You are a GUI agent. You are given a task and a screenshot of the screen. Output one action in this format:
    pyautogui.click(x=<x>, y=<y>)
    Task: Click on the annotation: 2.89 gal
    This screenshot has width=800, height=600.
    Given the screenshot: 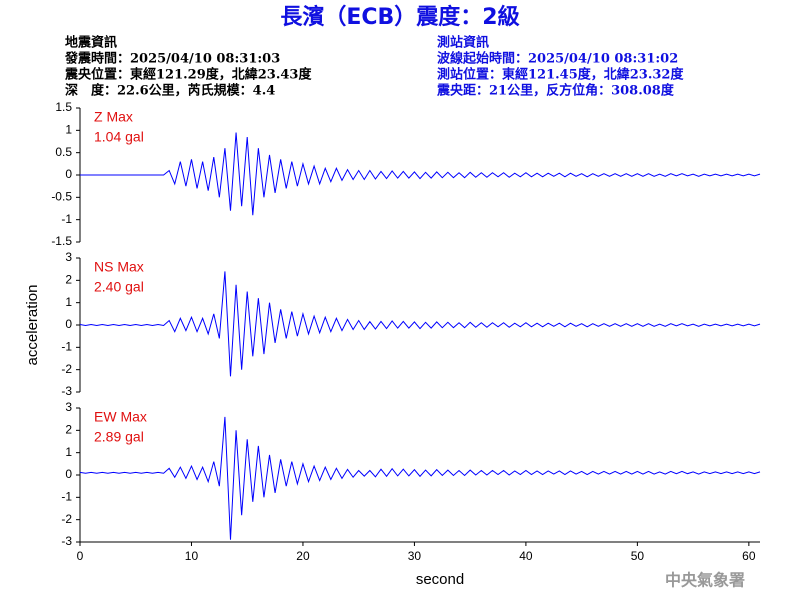 What is the action you would take?
    pyautogui.click(x=119, y=437)
    